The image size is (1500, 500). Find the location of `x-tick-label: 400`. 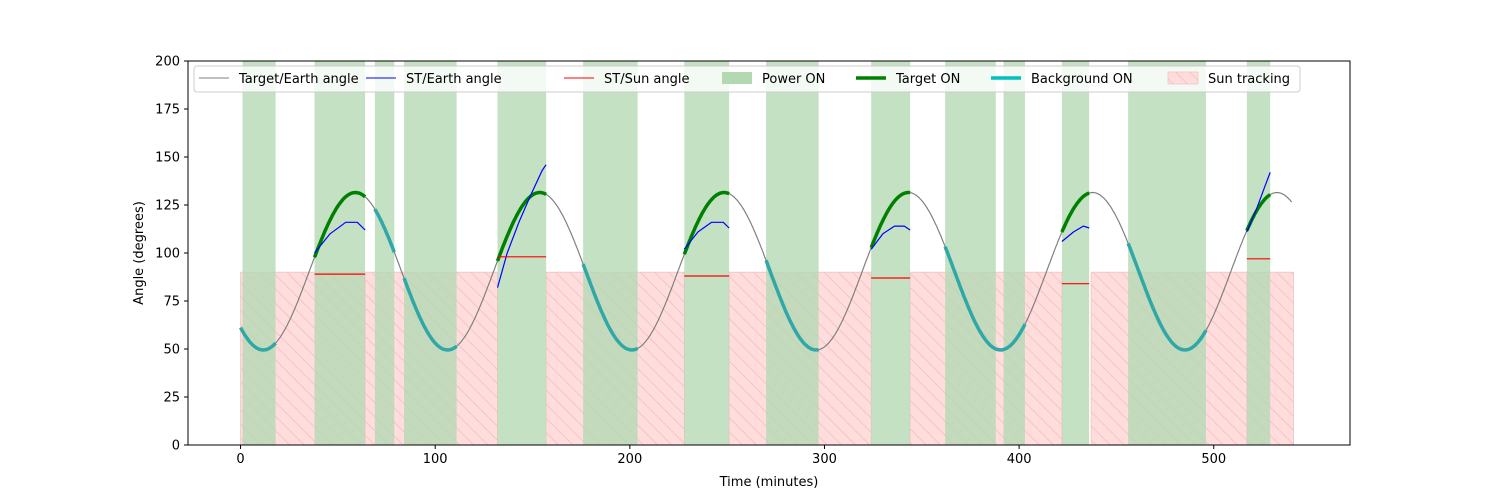

x-tick-label: 400 is located at coordinates (1019, 459).